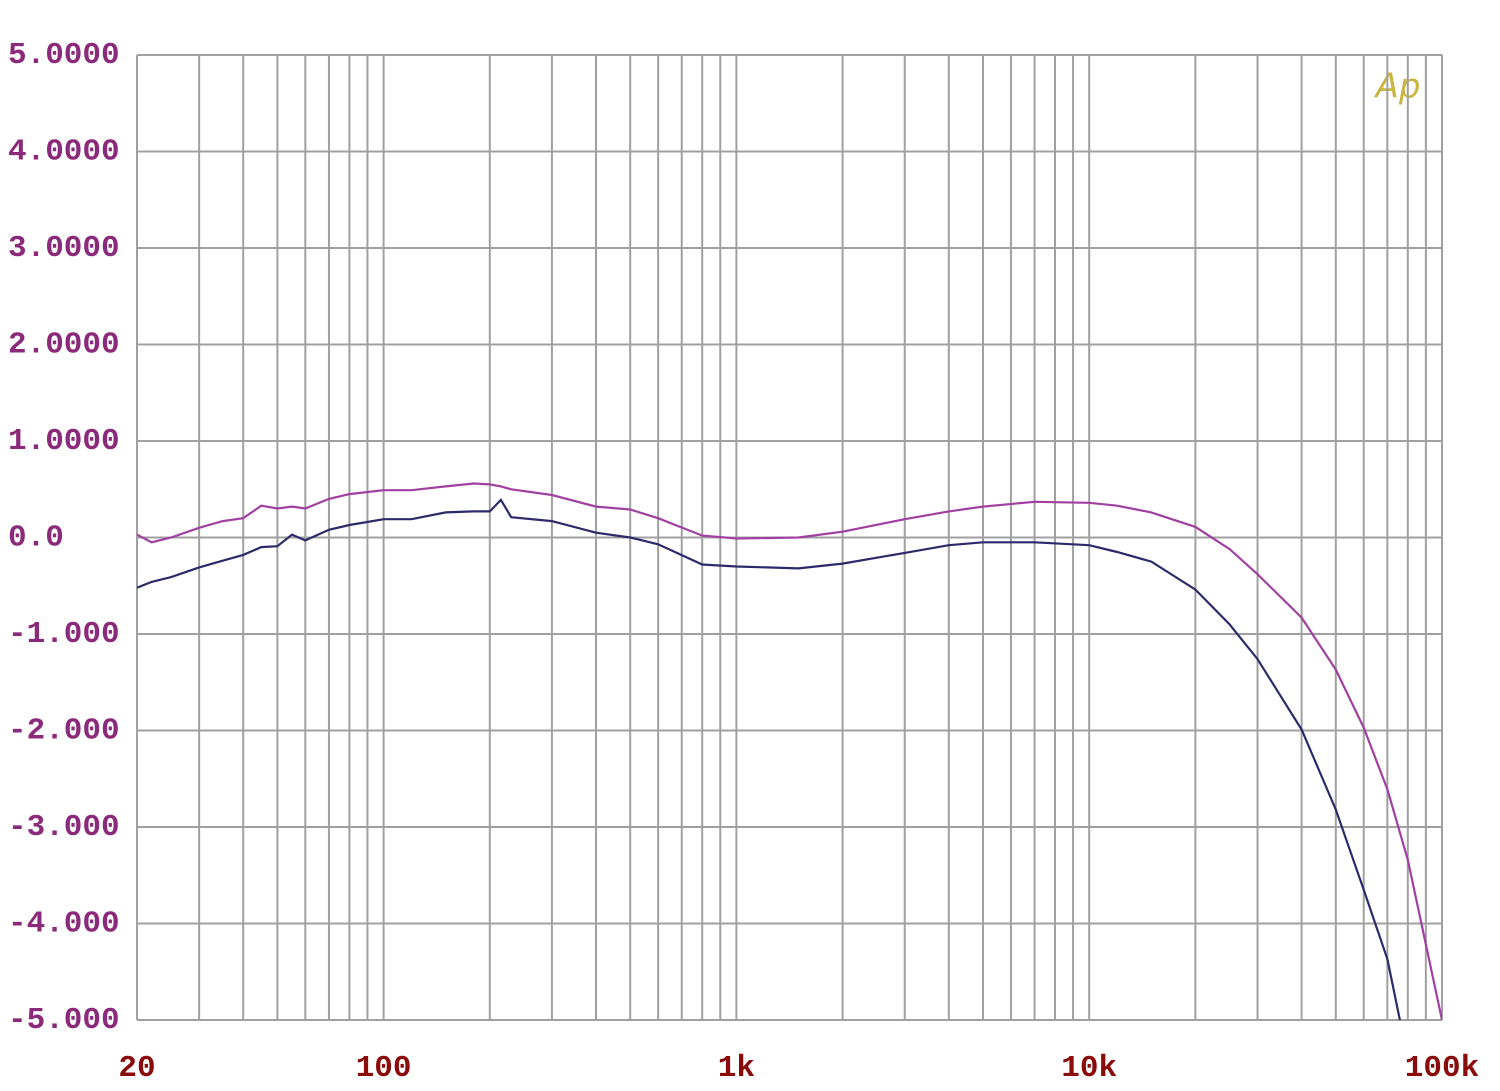 This screenshot has height=1091, width=1500. I want to click on y-tick-label: -3.000, so click(64, 827).